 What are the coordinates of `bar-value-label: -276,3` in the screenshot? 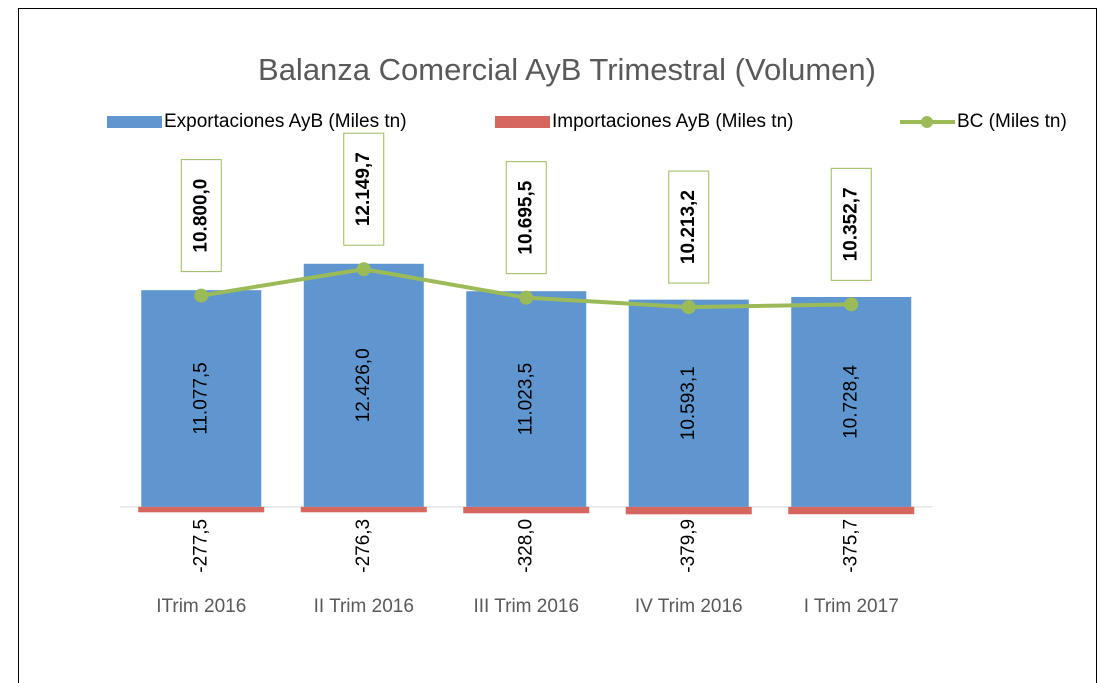 It's located at (363, 546).